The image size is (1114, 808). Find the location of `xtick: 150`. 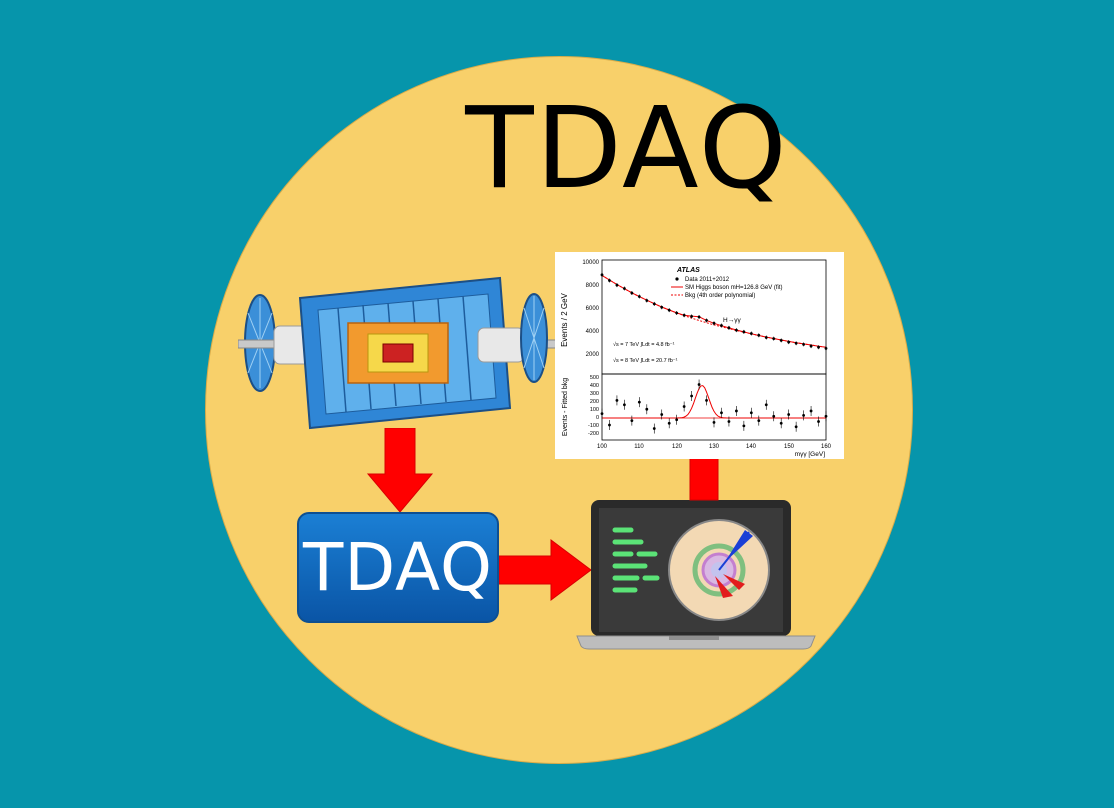

xtick: 150 is located at coordinates (789, 447).